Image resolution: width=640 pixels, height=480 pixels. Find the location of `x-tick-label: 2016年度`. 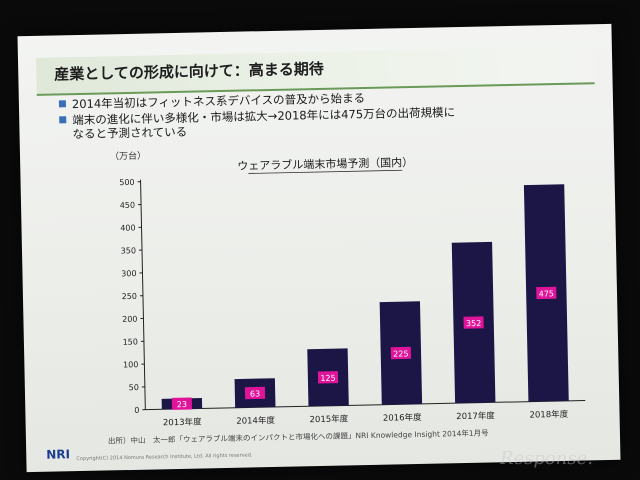

x-tick-label: 2016年度 is located at coordinates (402, 418).